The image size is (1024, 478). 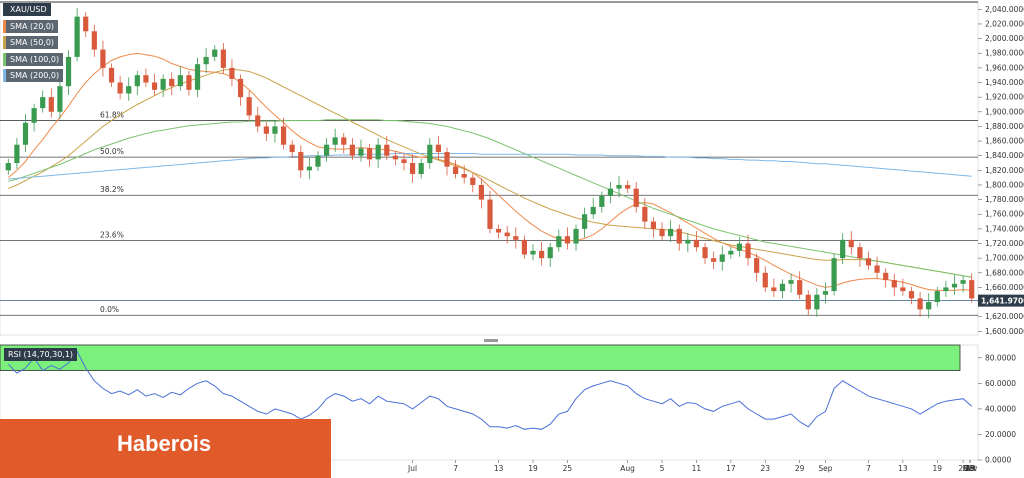 What do you see at coordinates (112, 115) in the screenshot?
I see `fib-label: 61.8%` at bounding box center [112, 115].